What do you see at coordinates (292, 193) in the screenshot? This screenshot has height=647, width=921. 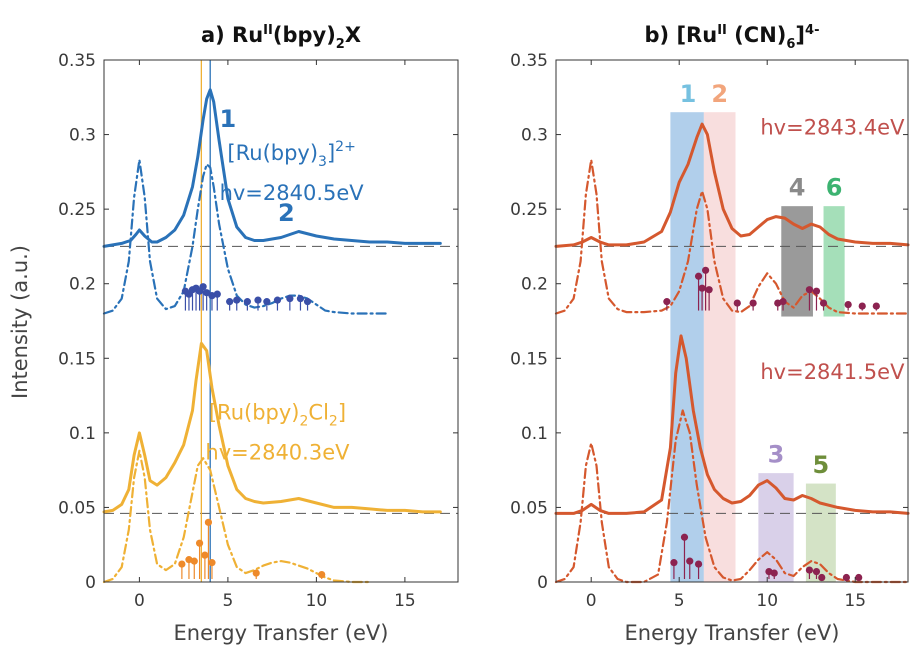 I see `energy-label: hv=2840.5eV` at bounding box center [292, 193].